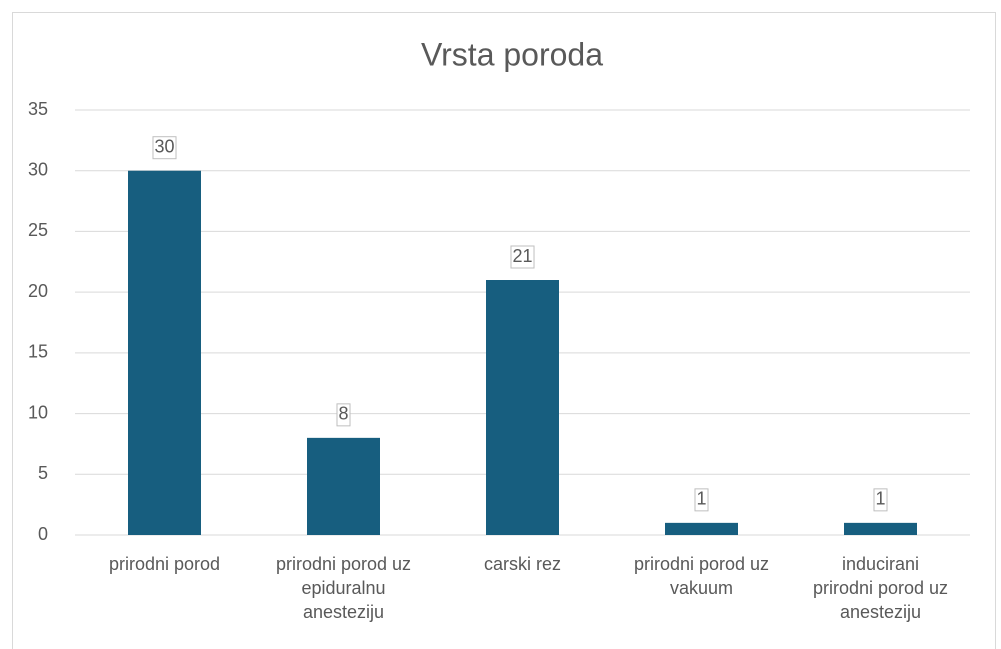 This screenshot has height=649, width=1001. I want to click on x-tick-label-box: carski rez, so click(522, 564).